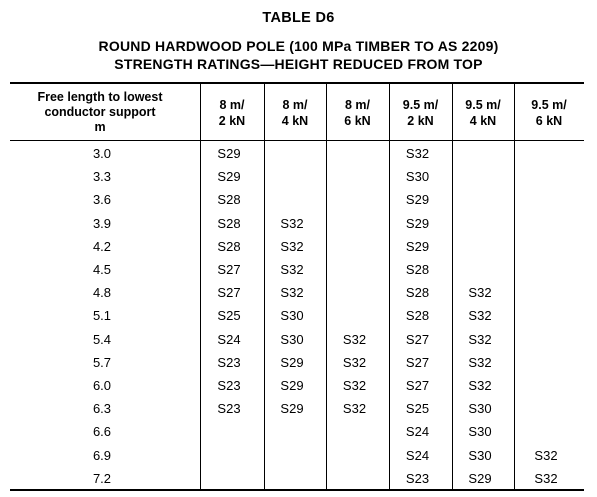 This screenshot has width=597, height=497. What do you see at coordinates (298, 64) in the screenshot?
I see `table-title-line-2: STRENGTH RATINGS—HEIGHT REDUCED FROM TOP` at bounding box center [298, 64].